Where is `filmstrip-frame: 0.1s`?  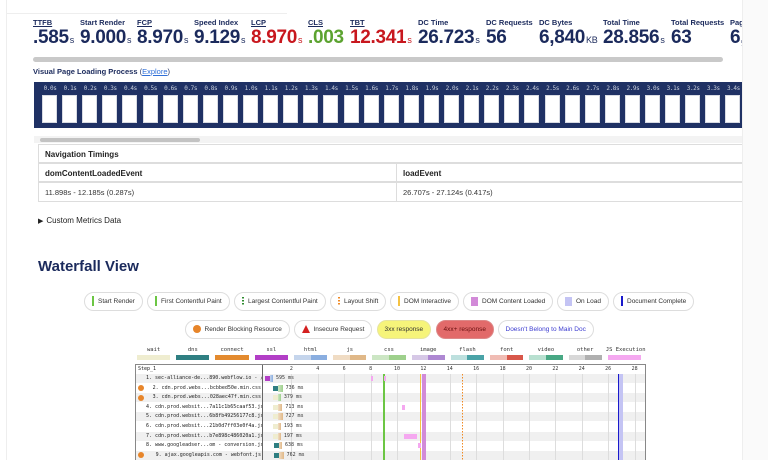 filmstrip-frame: 0.1s is located at coordinates (70, 105).